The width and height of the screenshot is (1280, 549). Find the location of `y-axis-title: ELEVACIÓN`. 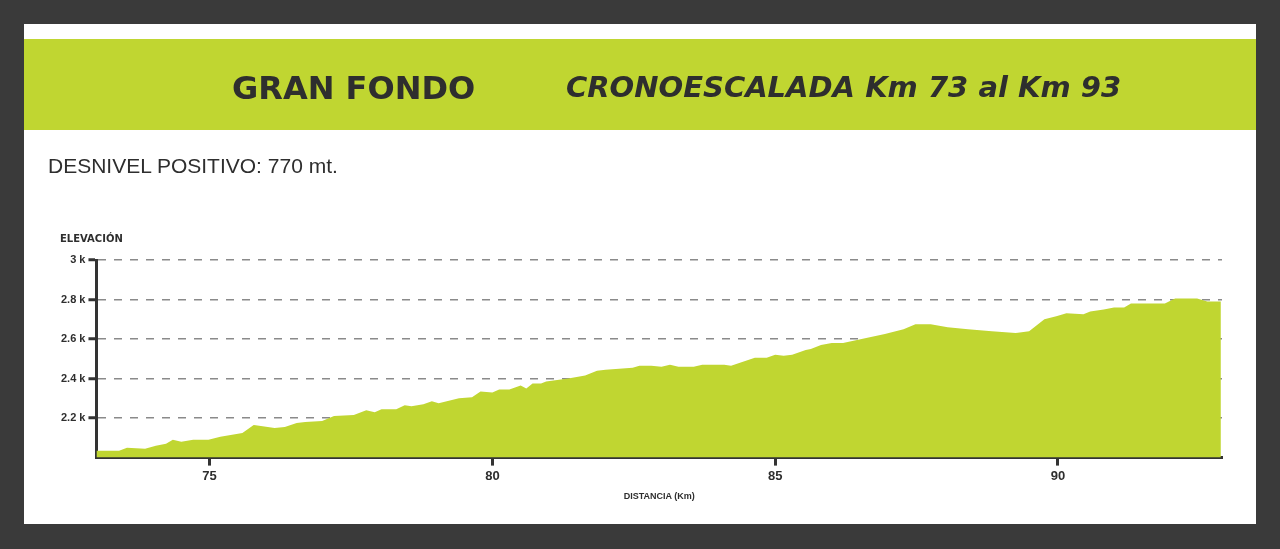

y-axis-title: ELEVACIÓN is located at coordinates (91, 237).